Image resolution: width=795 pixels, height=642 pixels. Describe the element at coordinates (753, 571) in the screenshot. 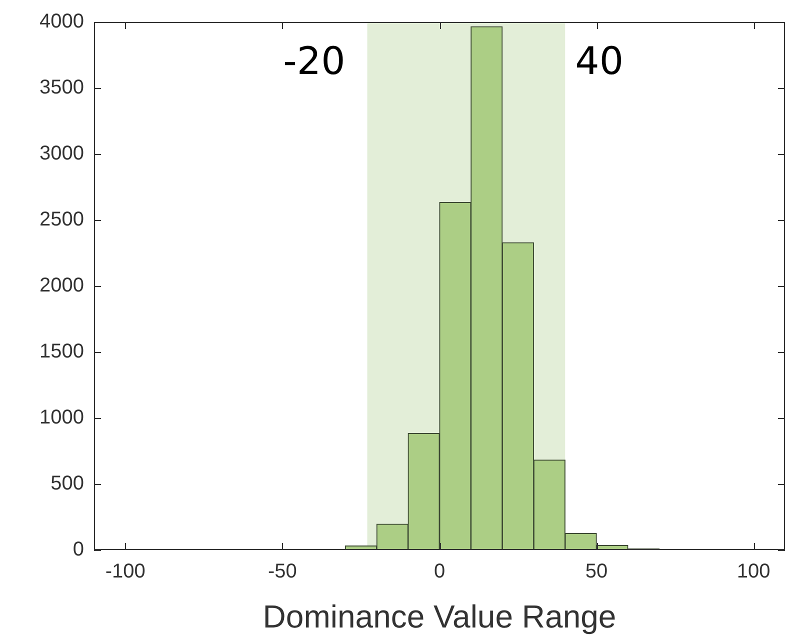

I see `x-tick-label: 100` at that location.